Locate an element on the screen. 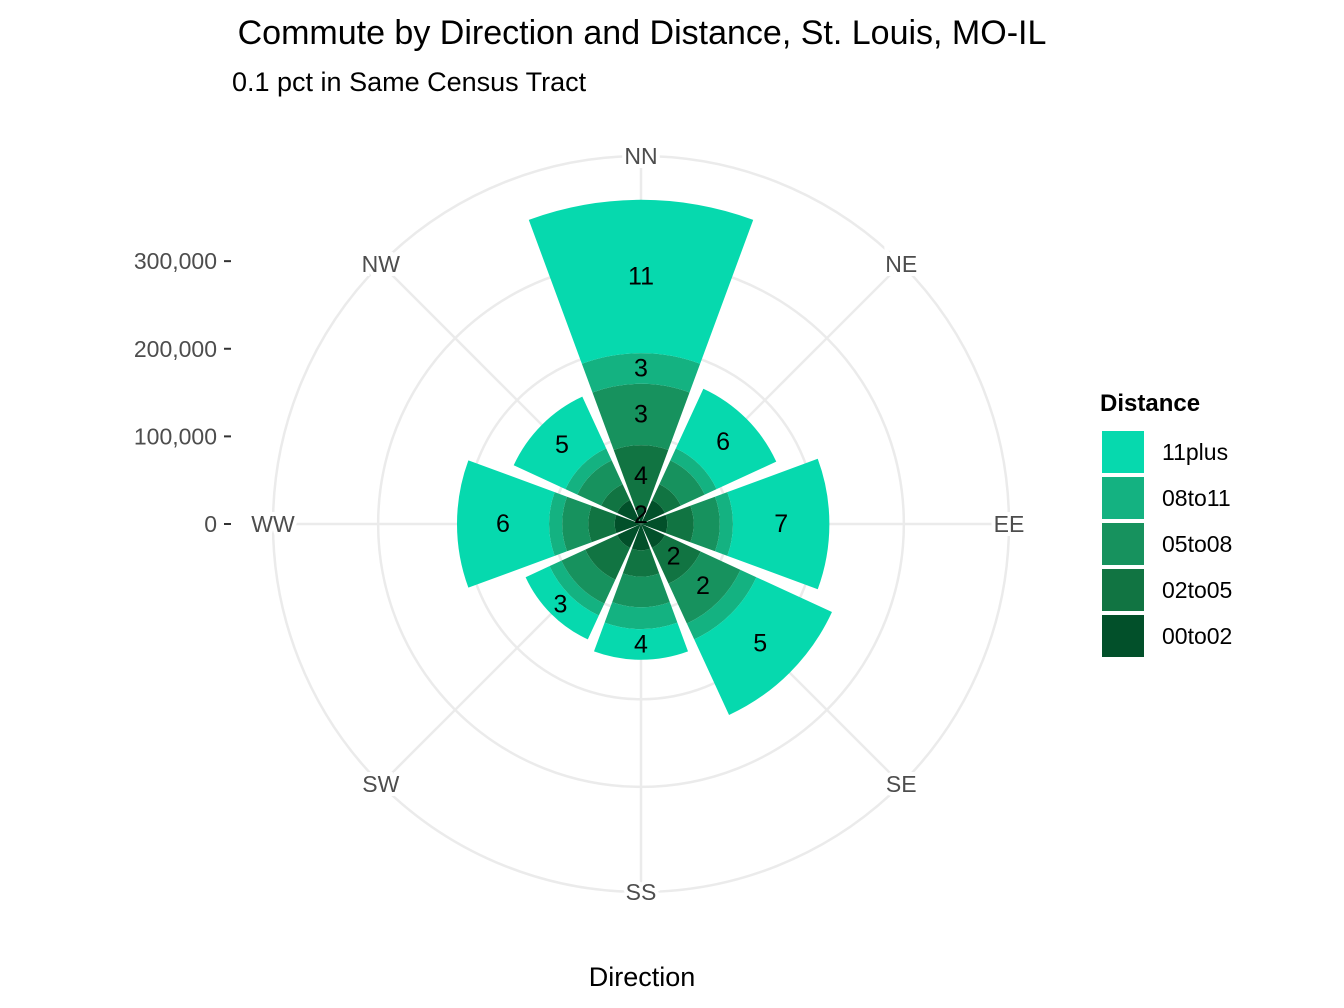 The height and width of the screenshot is (1008, 1344). wedge-ww-02to05 is located at coordinates (602, 524).